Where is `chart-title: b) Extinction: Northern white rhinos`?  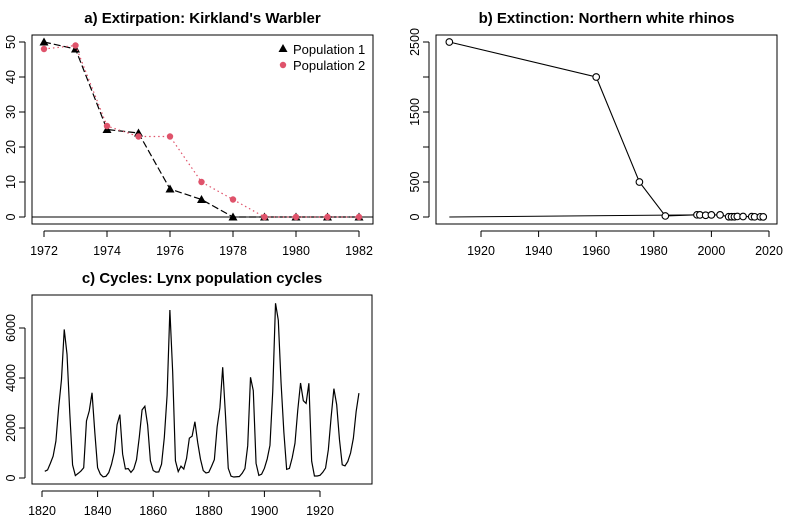 chart-title: b) Extinction: Northern white rhinos is located at coordinates (607, 18).